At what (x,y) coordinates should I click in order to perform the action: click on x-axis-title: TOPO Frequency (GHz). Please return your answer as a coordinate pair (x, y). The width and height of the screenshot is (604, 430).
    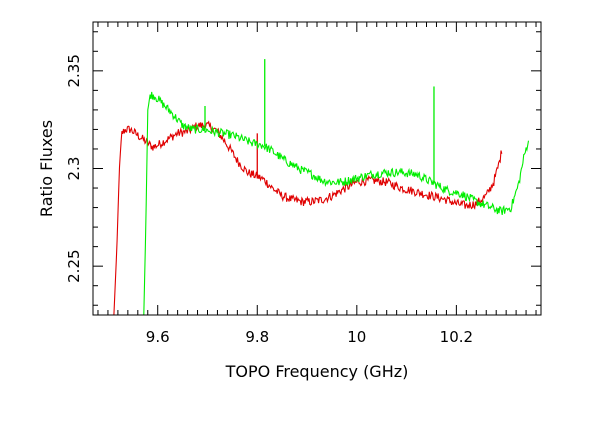
    Looking at the image, I should click on (317, 371).